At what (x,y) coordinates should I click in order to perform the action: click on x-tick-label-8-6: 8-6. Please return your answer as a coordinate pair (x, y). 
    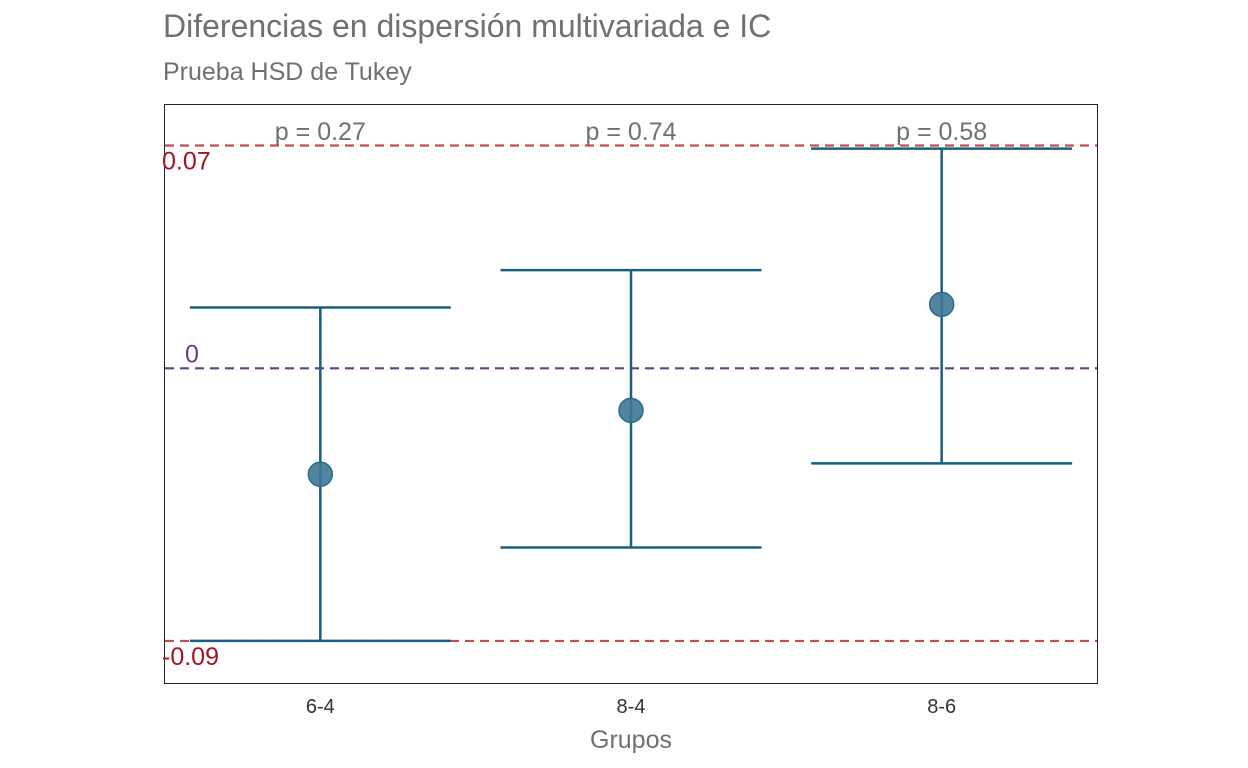
    Looking at the image, I should click on (941, 707).